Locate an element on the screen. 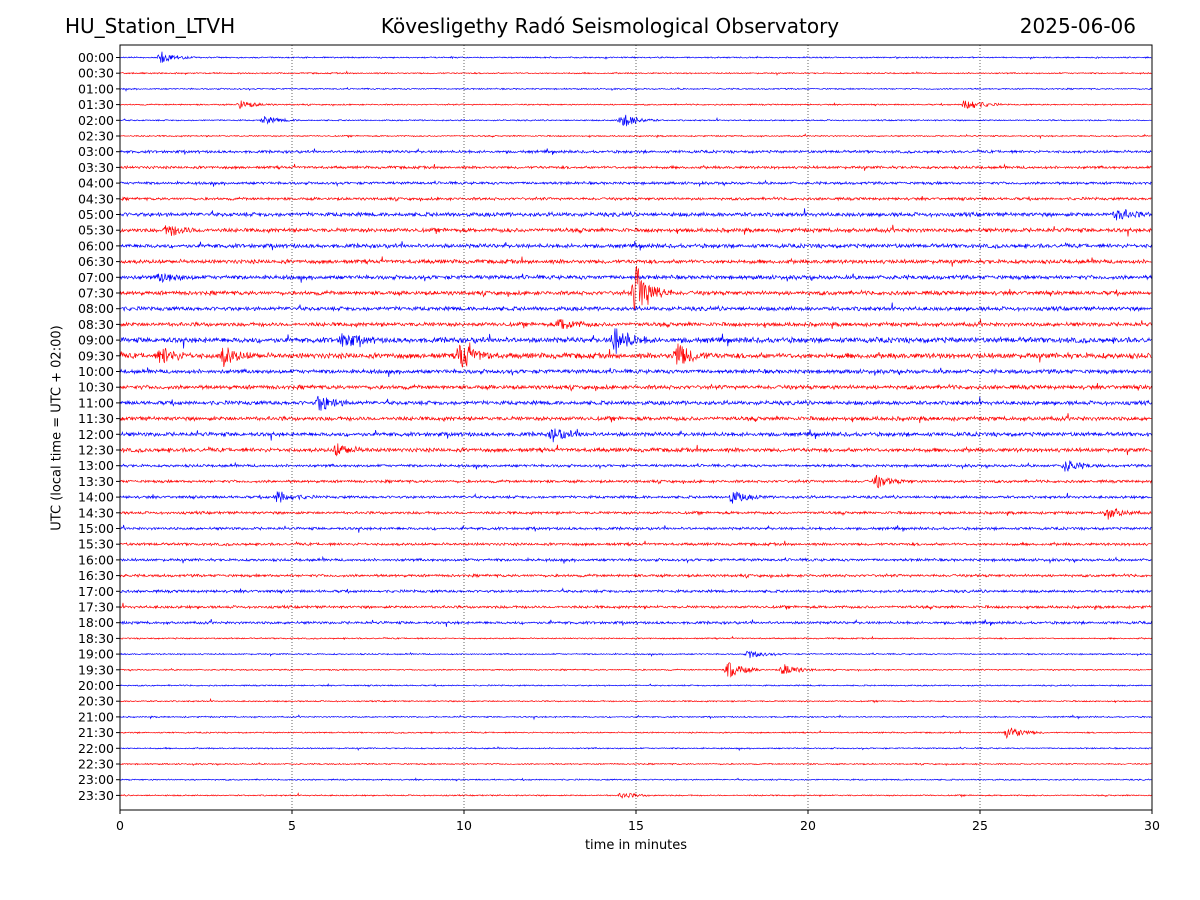 The image size is (1200, 900). y-tick-label: 11:00 is located at coordinates (96, 402).